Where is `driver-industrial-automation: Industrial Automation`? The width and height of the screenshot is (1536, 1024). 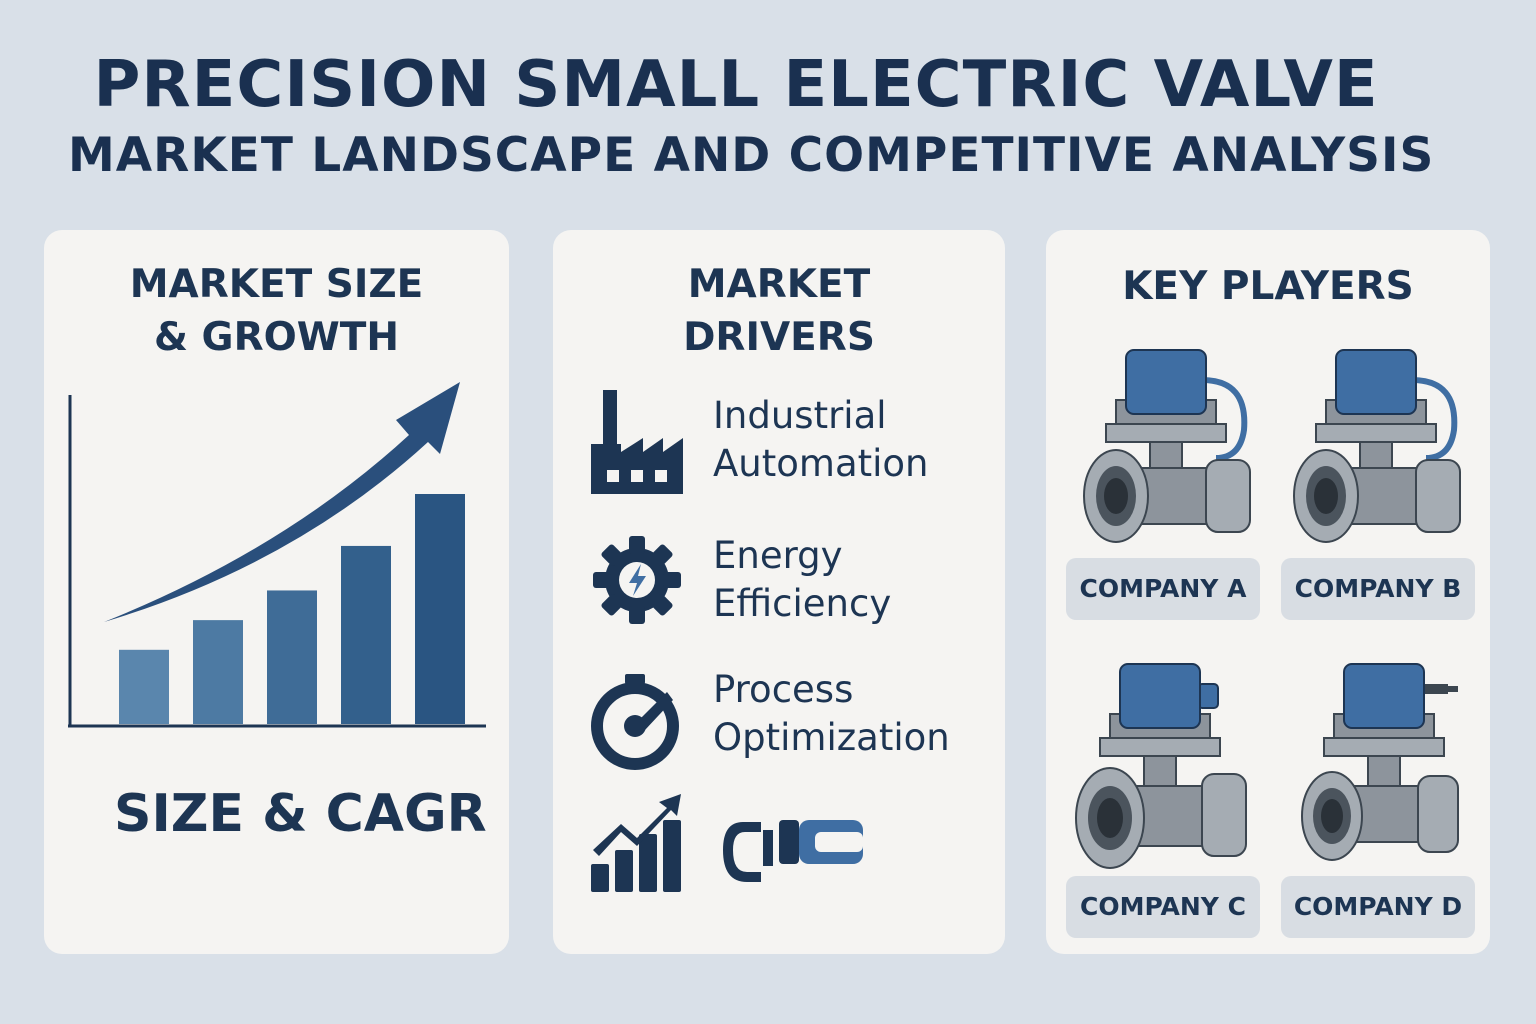 driver-industrial-automation: Industrial Automation is located at coordinates (821, 440).